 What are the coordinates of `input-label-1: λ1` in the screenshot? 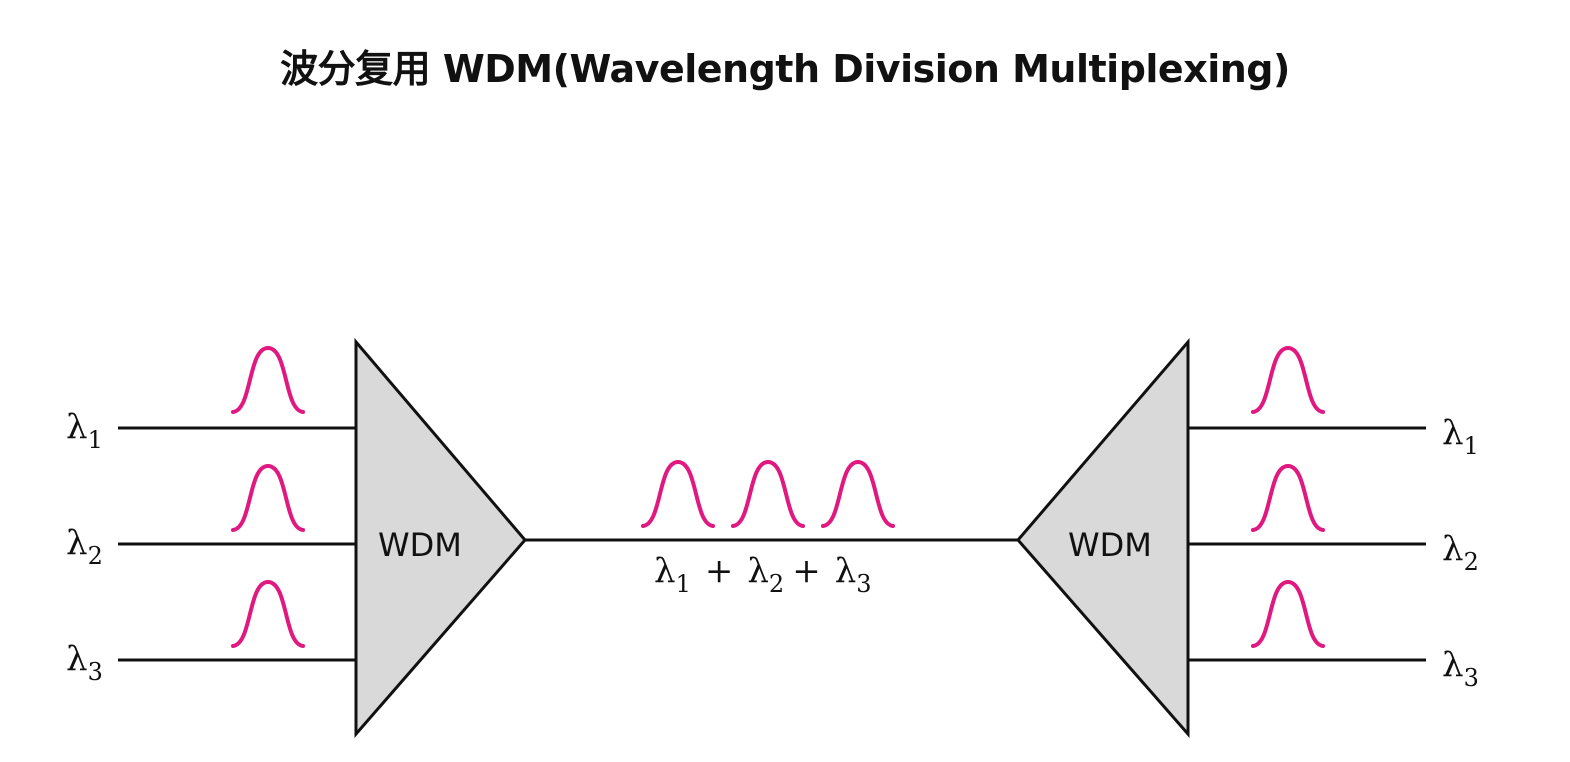 It's located at (84, 430).